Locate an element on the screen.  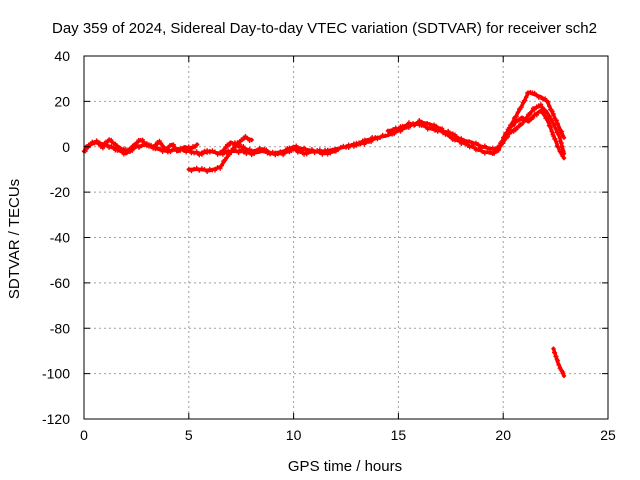
y-tick-label: -120 is located at coordinates (56, 419).